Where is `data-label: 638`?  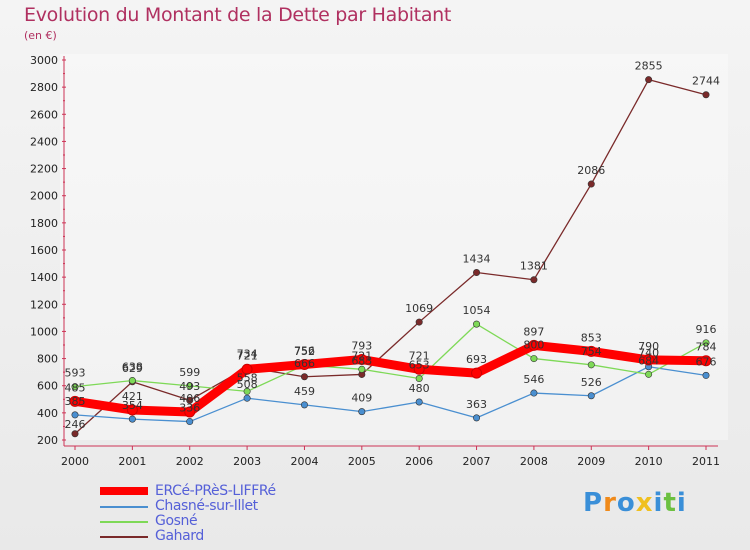 data-label: 638 is located at coordinates (132, 367).